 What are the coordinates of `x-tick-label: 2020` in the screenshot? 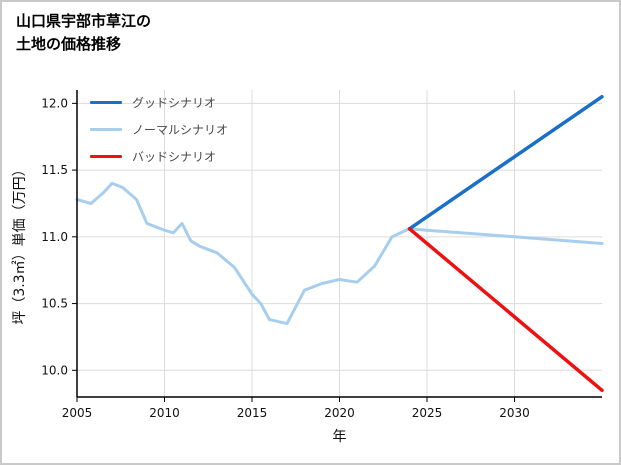 It's located at (339, 413).